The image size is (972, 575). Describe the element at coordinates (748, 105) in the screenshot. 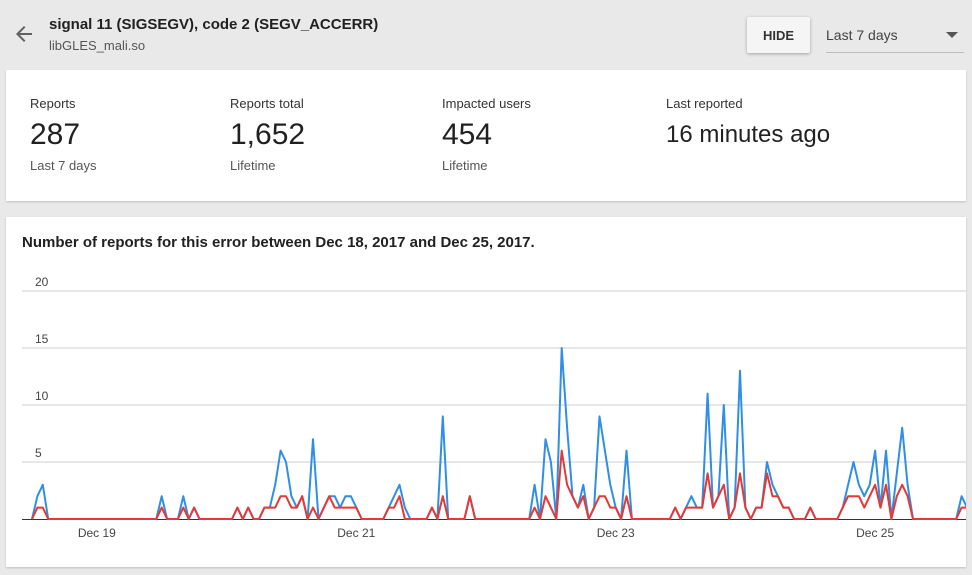

I see `stat-label: Last reported` at that location.